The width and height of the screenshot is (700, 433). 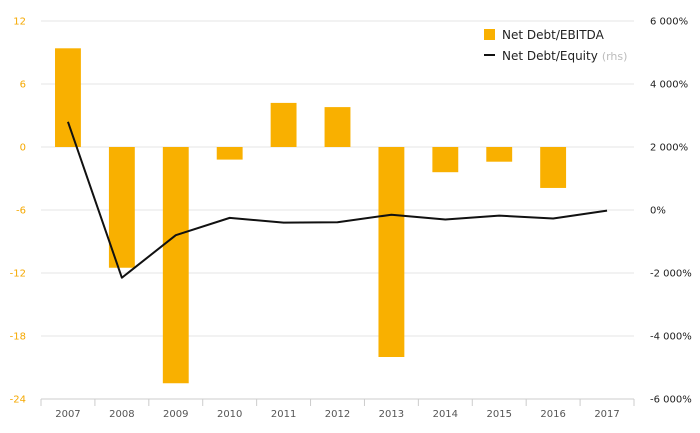 I want to click on x-axis-tick-label: 2014, so click(x=445, y=414).